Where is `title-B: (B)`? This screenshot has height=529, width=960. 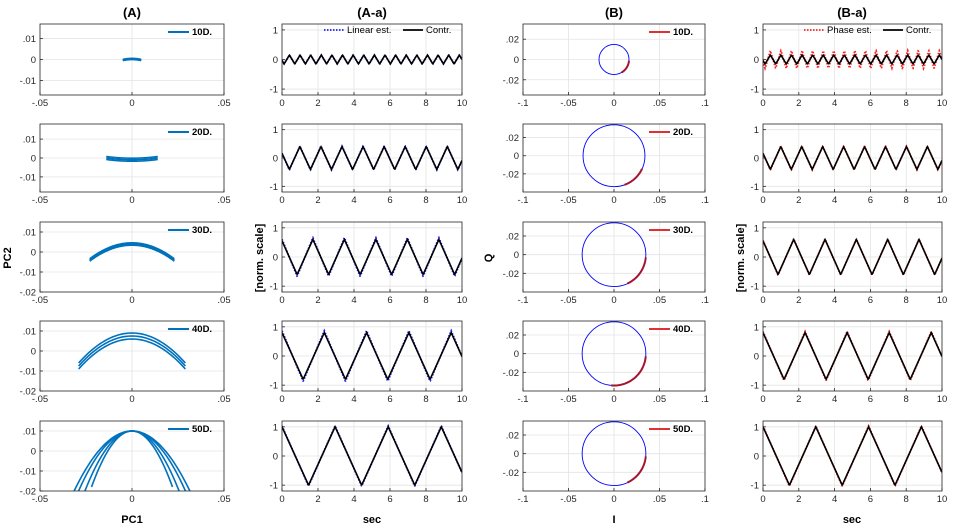 title-B: (B) is located at coordinates (614, 12).